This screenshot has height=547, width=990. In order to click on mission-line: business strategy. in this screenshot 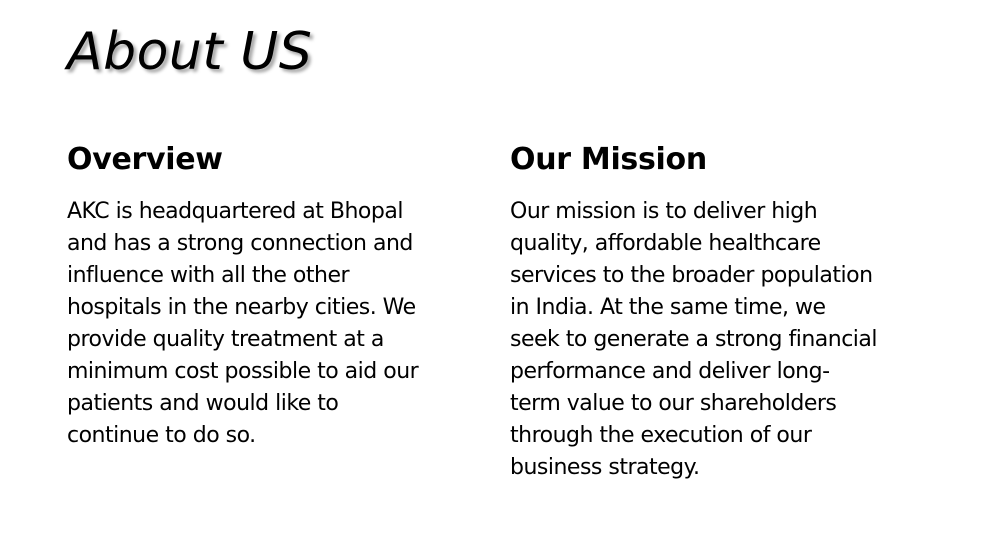, I will do `click(605, 467)`.